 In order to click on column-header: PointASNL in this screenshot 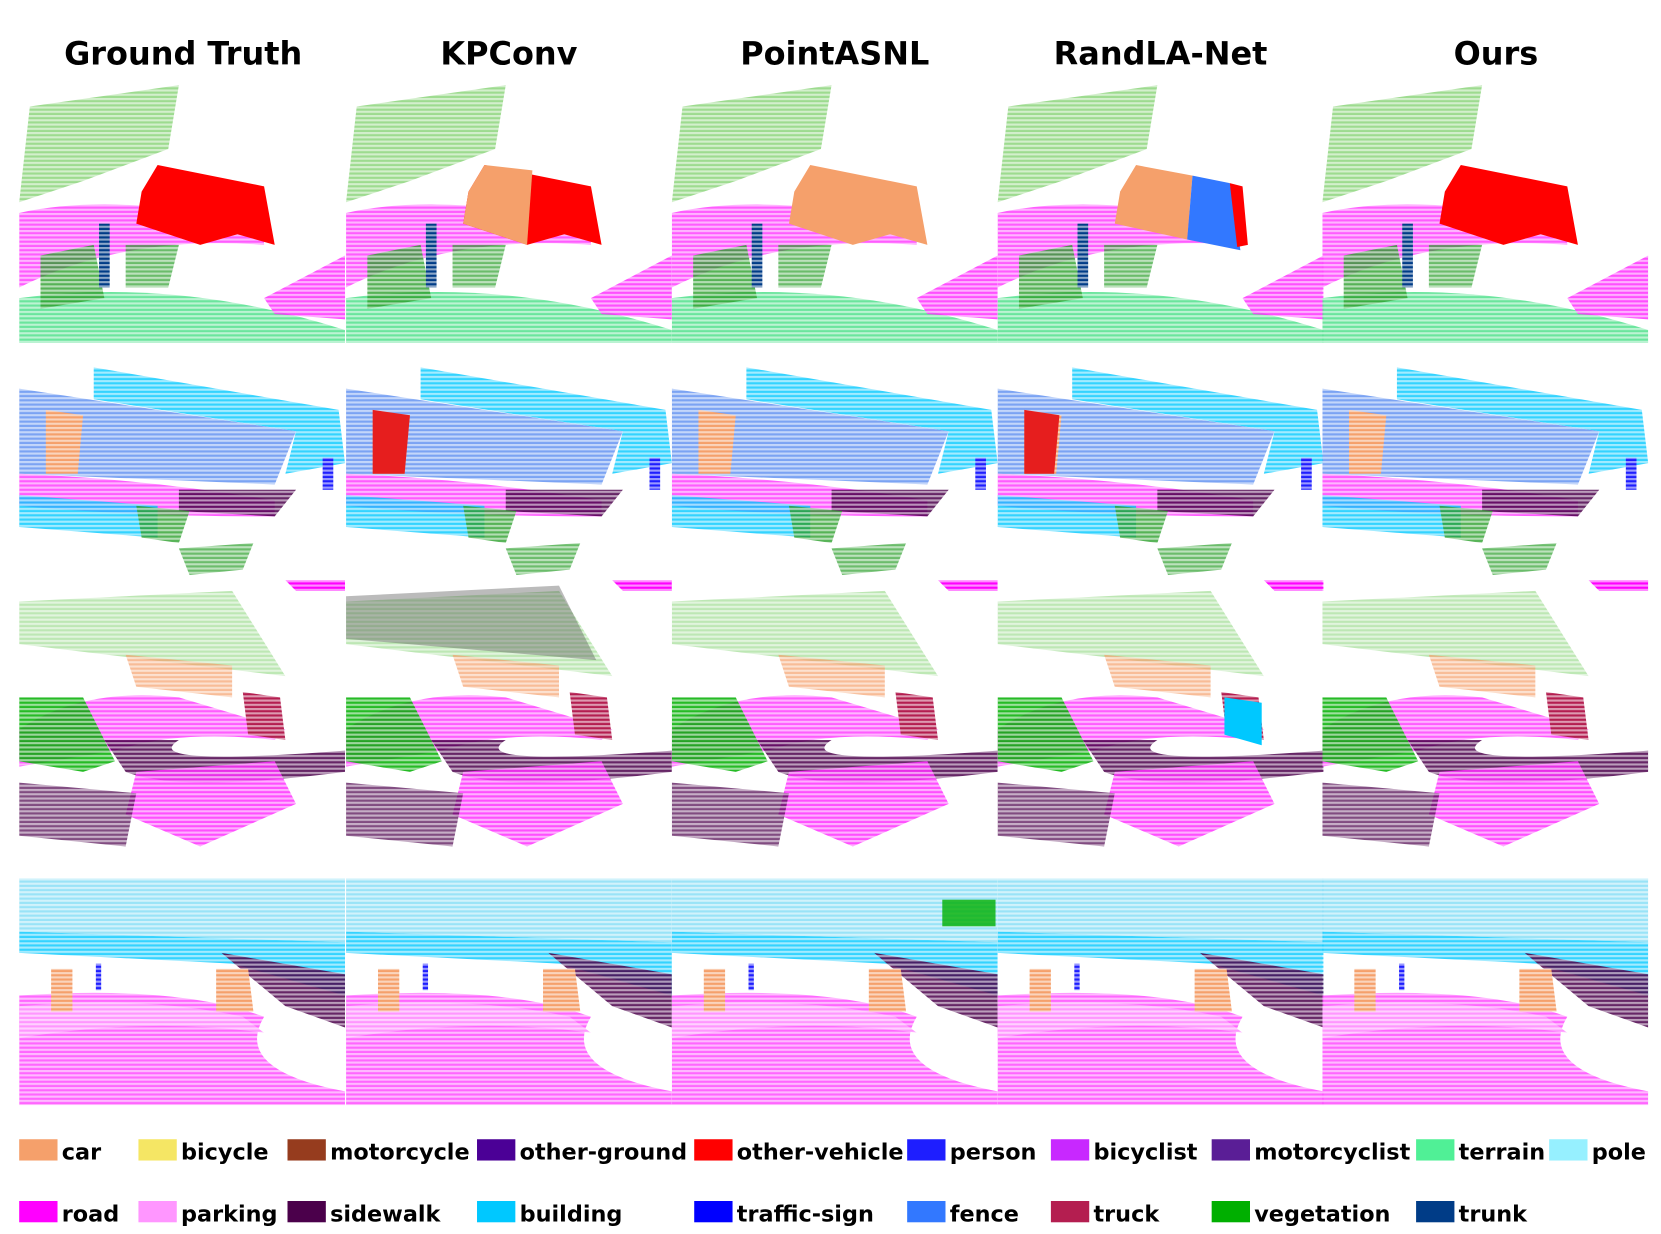, I will do `click(834, 53)`.